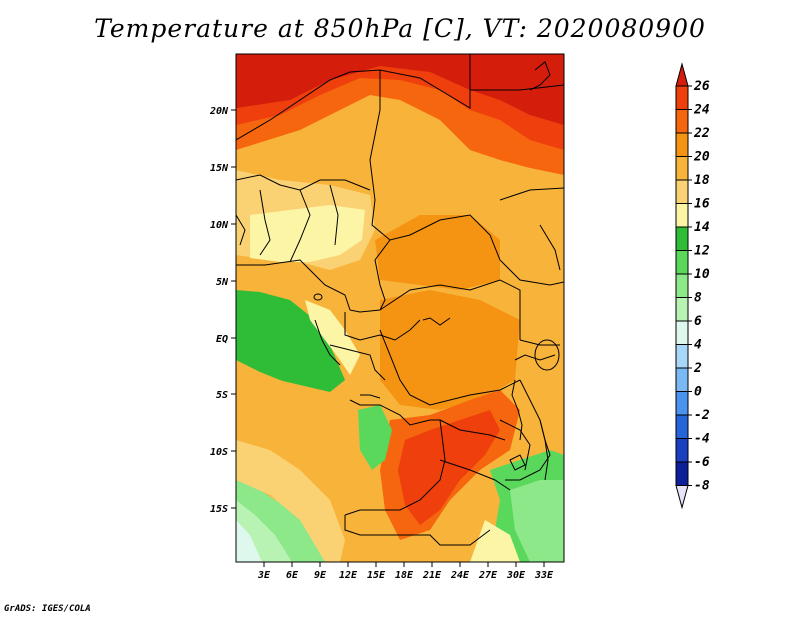  What do you see at coordinates (290, 395) in the screenshot?
I see `field-18-20-coast` at bounding box center [290, 395].